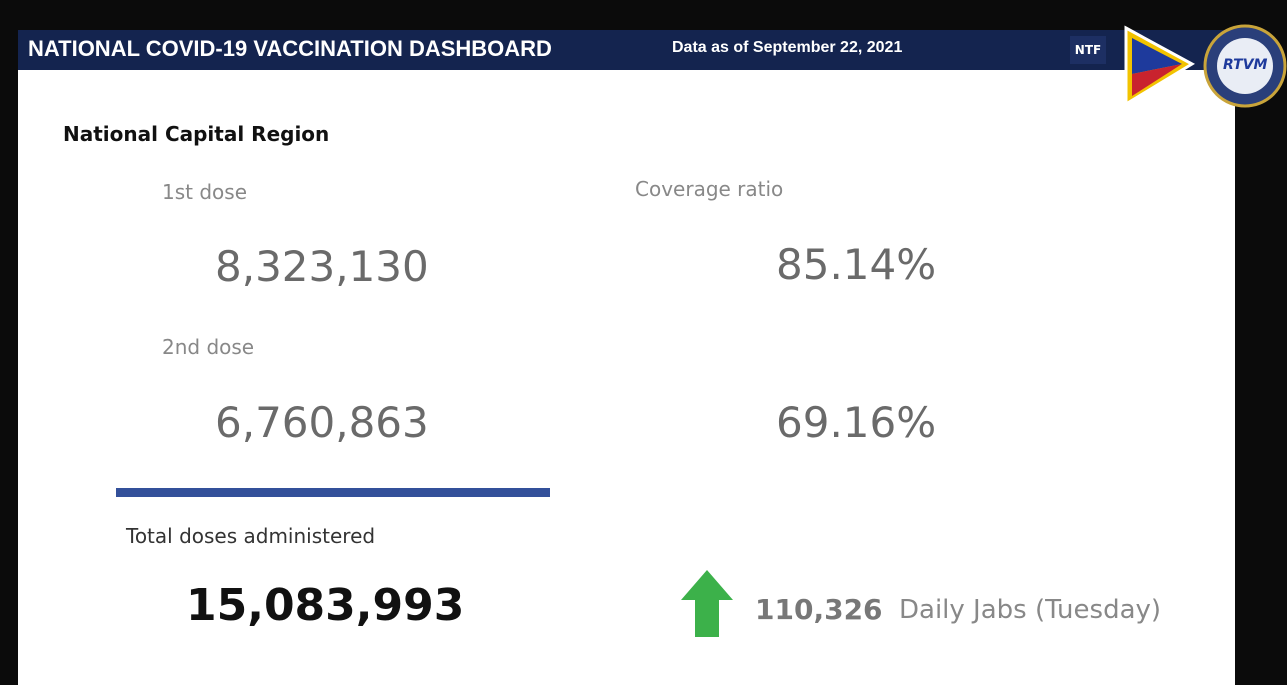 The width and height of the screenshot is (1287, 685). Describe the element at coordinates (1030, 610) in the screenshot. I see `daily-label: Daily Jabs (Tuesday)` at that location.